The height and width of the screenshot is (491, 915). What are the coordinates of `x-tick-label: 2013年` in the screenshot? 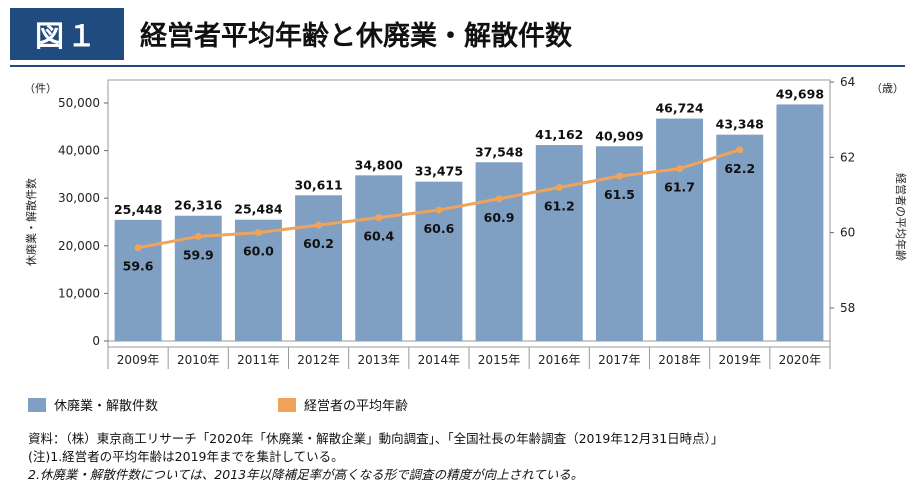 It's located at (378, 360).